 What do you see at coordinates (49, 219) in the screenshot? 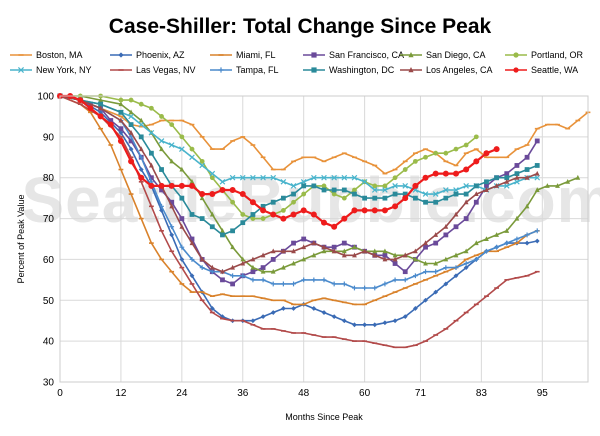
I see `y-tick-label: 70` at bounding box center [49, 219].